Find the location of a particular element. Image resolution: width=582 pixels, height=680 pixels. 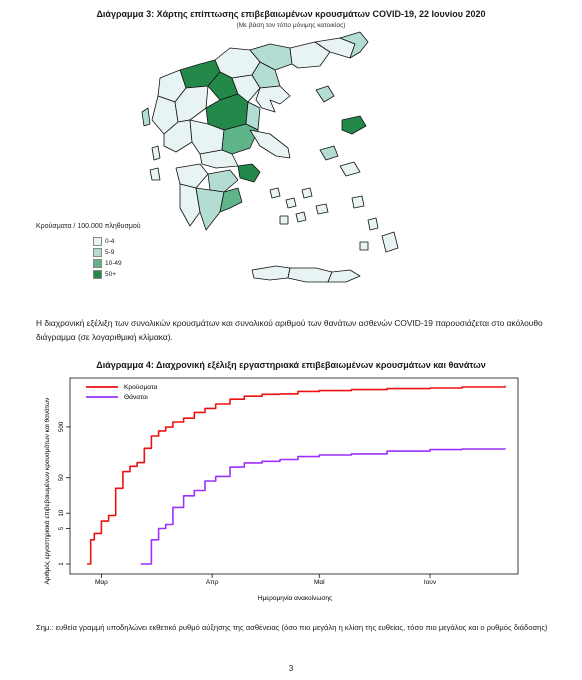

y-tick-label: 10 is located at coordinates (61, 512).